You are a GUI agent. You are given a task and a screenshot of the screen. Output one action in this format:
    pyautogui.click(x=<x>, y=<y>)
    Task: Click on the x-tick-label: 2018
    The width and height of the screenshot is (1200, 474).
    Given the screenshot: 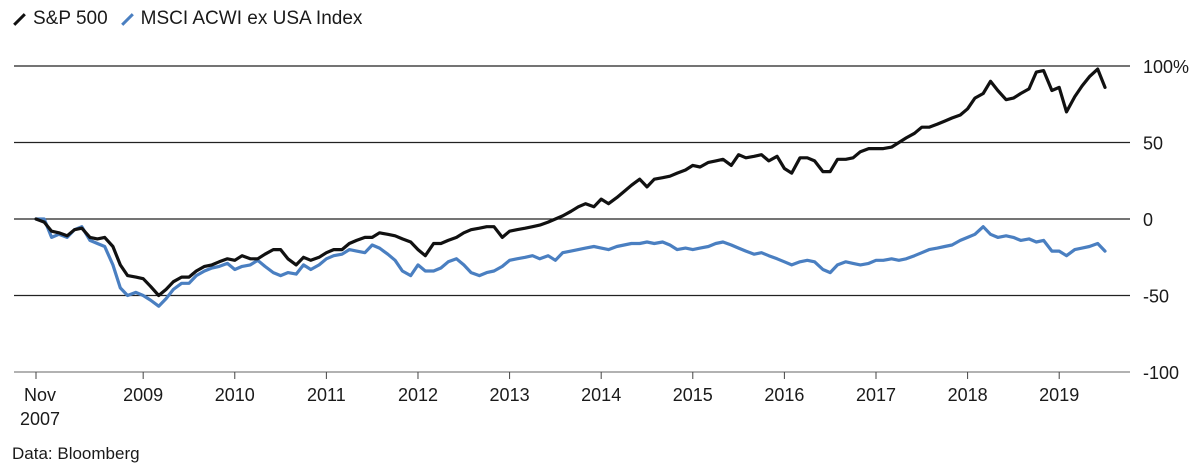 What is the action you would take?
    pyautogui.click(x=968, y=395)
    